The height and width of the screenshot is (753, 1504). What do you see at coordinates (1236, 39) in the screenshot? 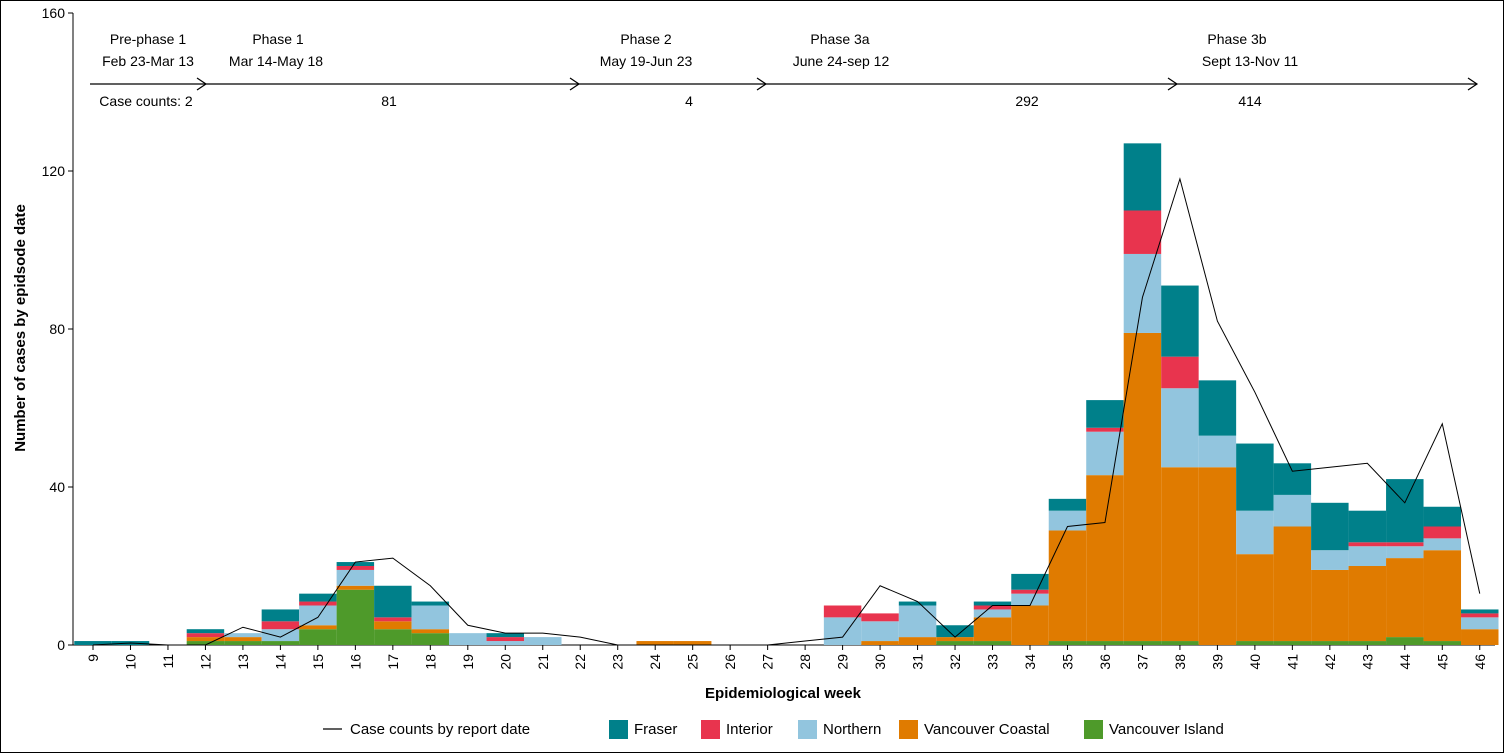
I see `phase-name: Phase 3b` at bounding box center [1236, 39].